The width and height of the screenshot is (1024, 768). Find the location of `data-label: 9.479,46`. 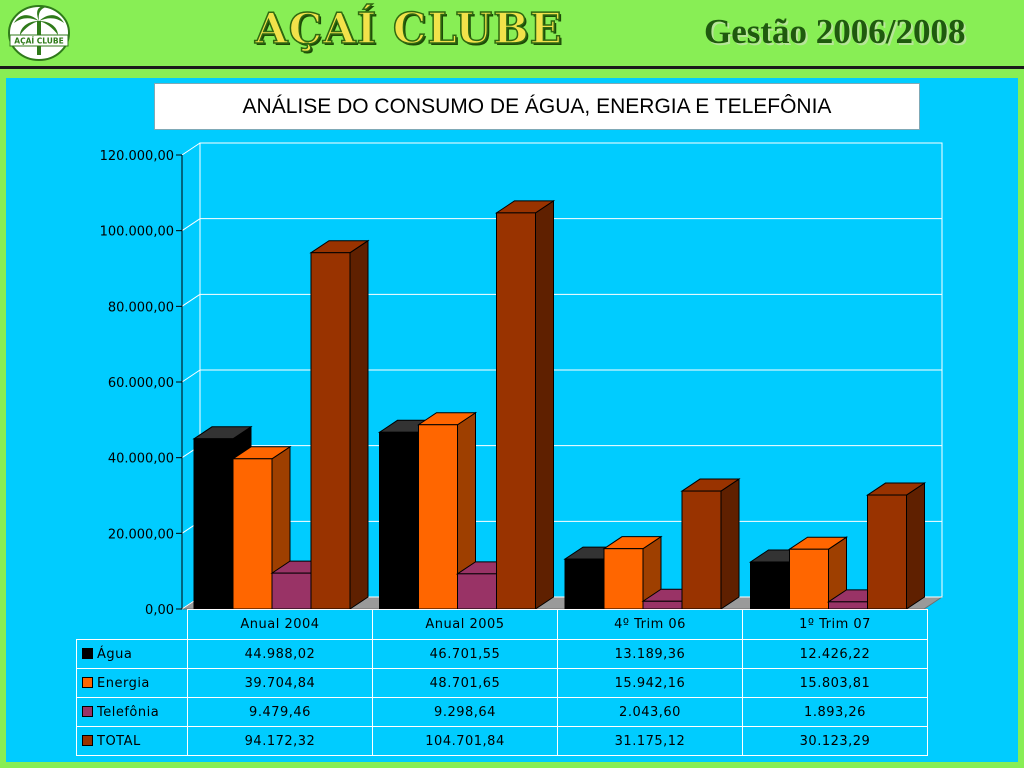

data-label: 9.479,46 is located at coordinates (280, 712).